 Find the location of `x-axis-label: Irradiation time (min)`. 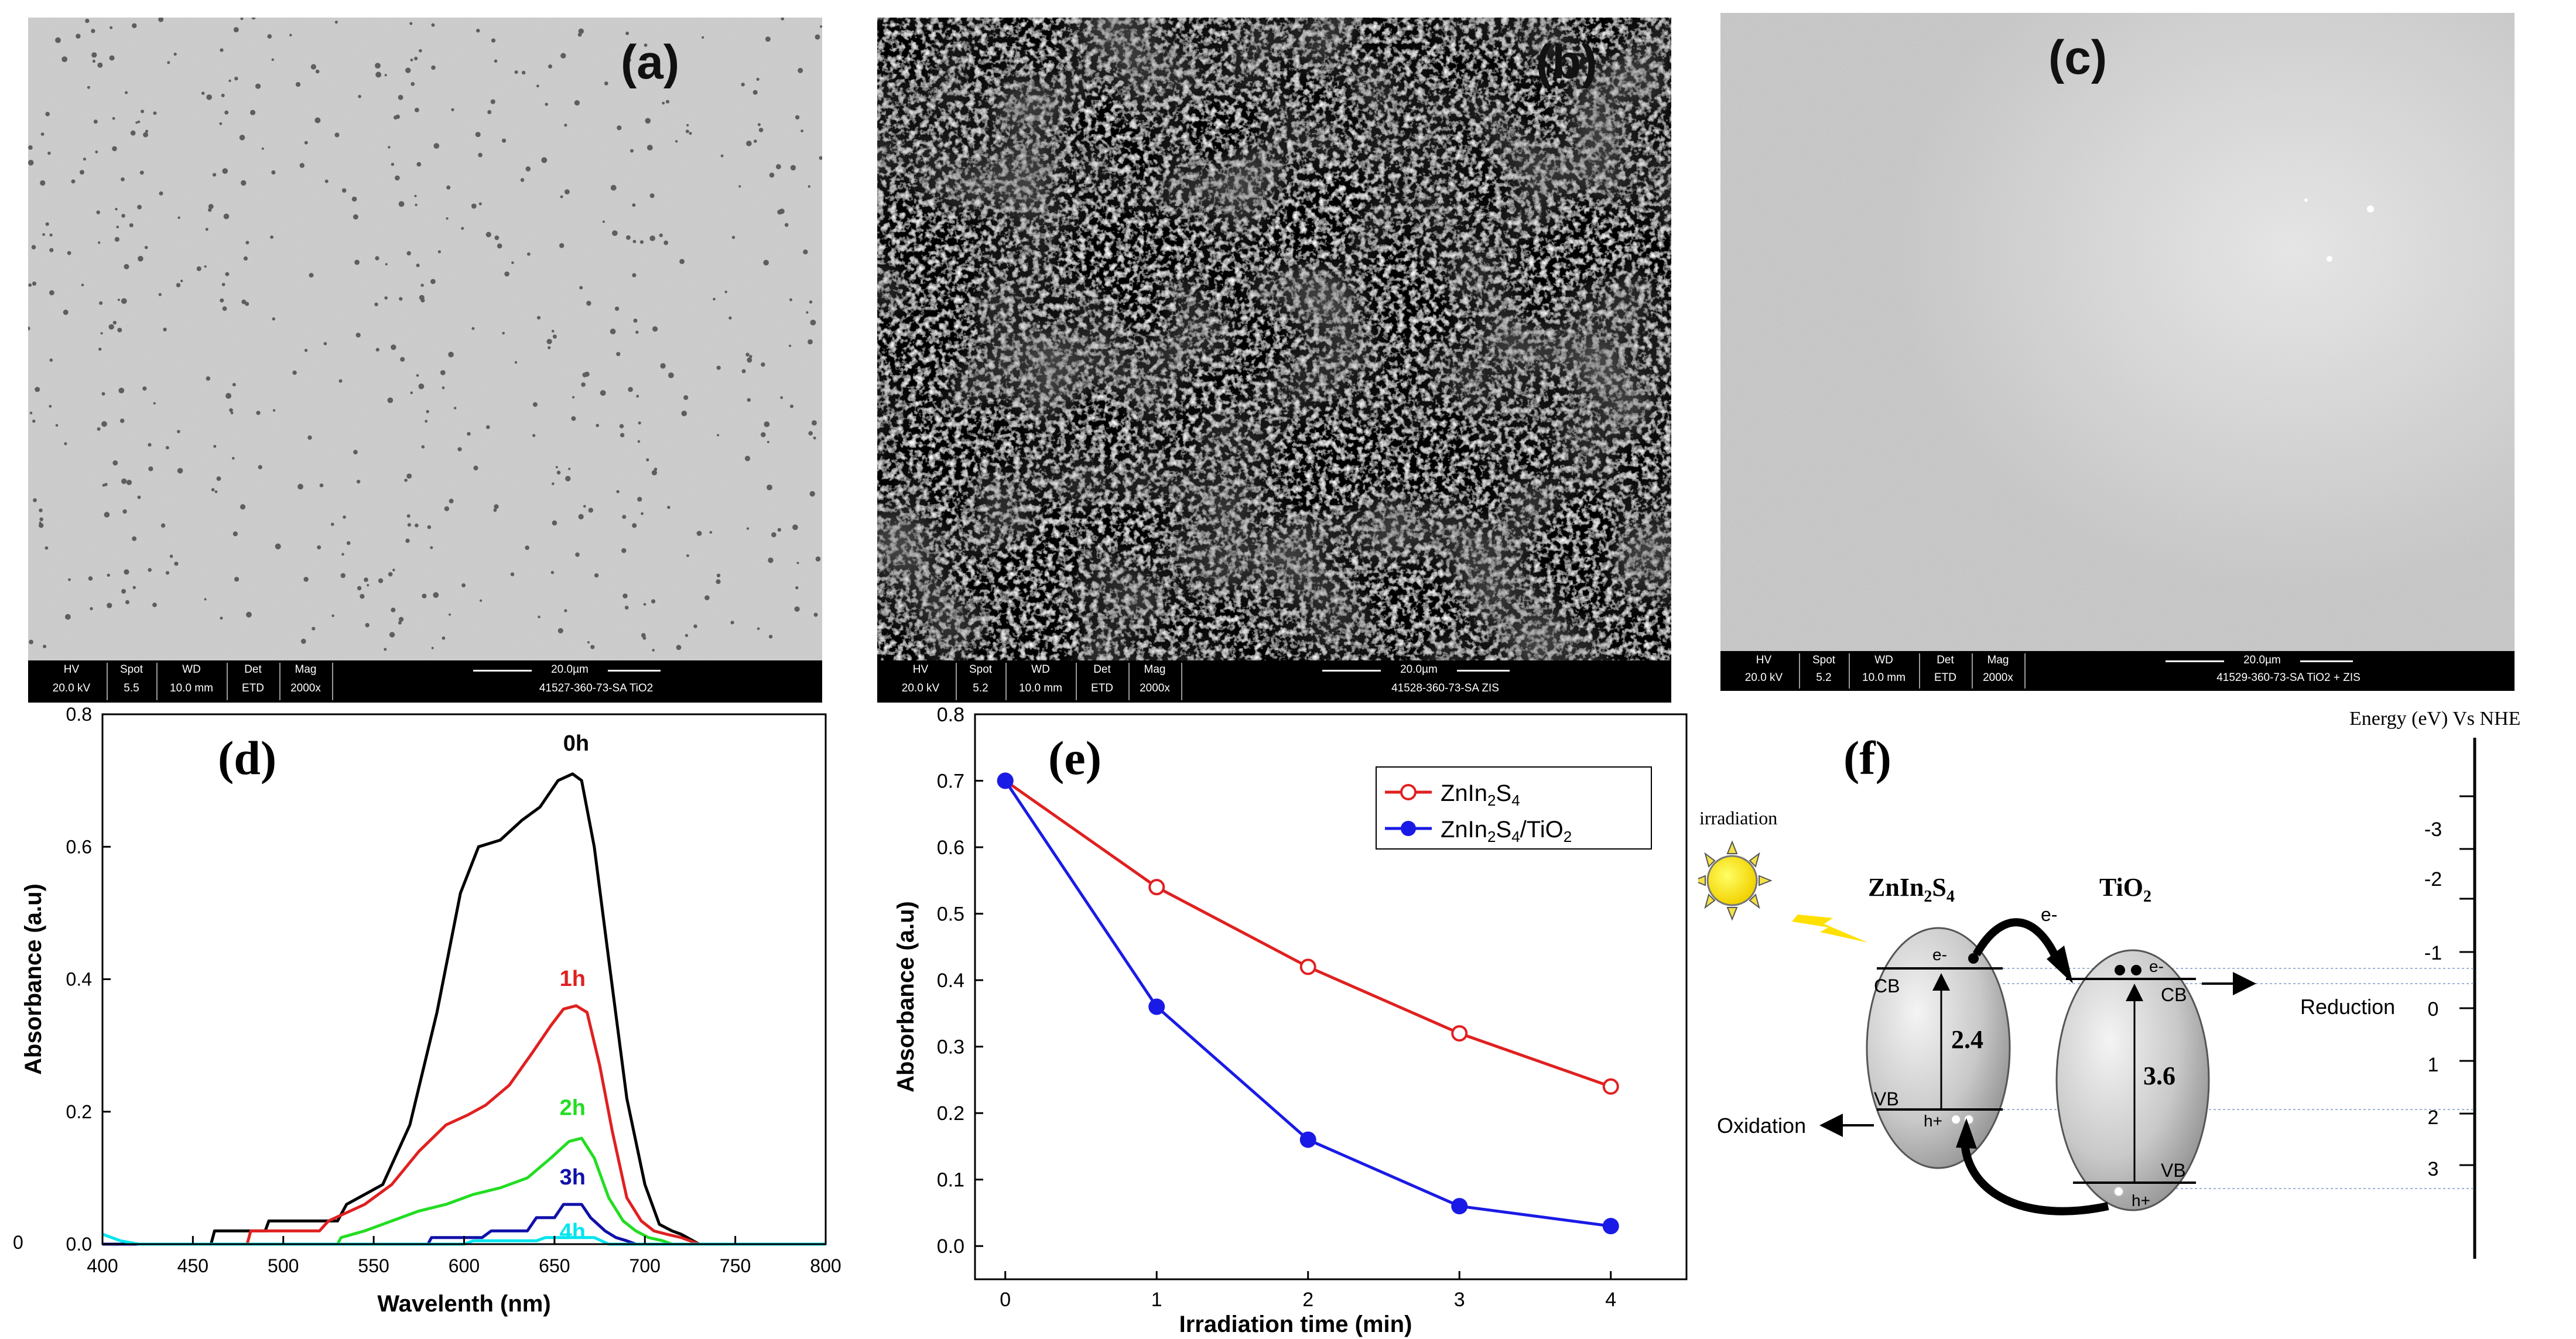

x-axis-label: Irradiation time (min) is located at coordinates (1295, 1324).